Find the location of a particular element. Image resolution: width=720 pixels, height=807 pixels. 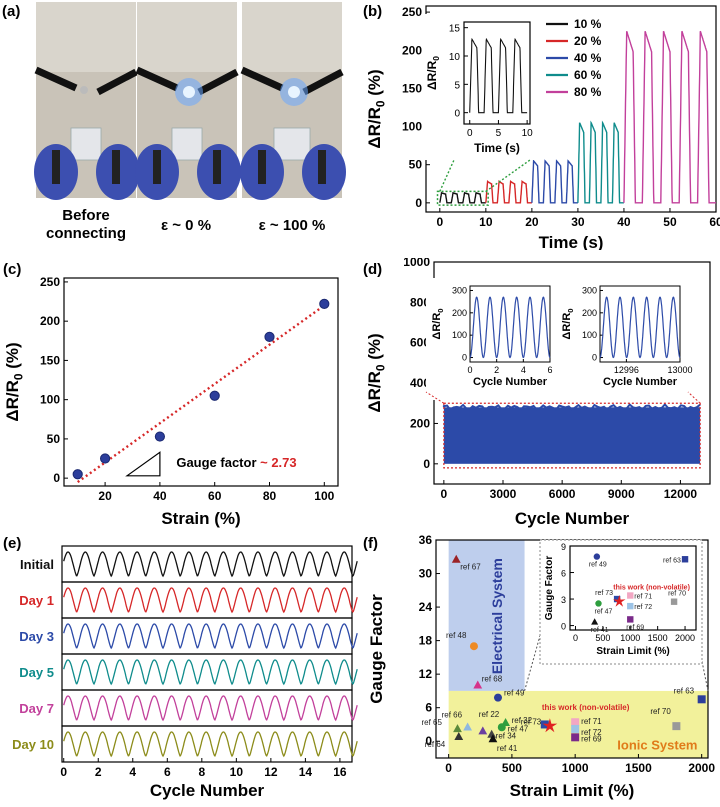

x-tick-label: 6000 is located at coordinates (562, 494).